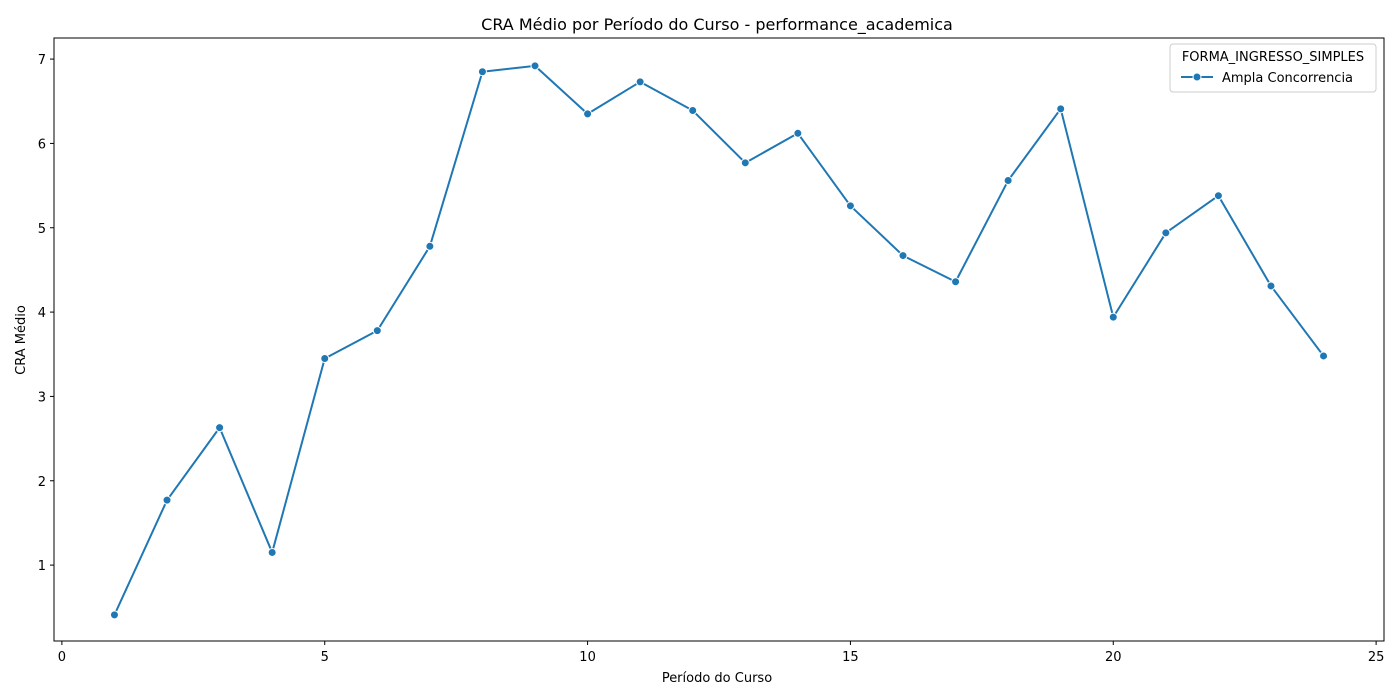  I want to click on y-tick-label: 5, so click(42, 229).